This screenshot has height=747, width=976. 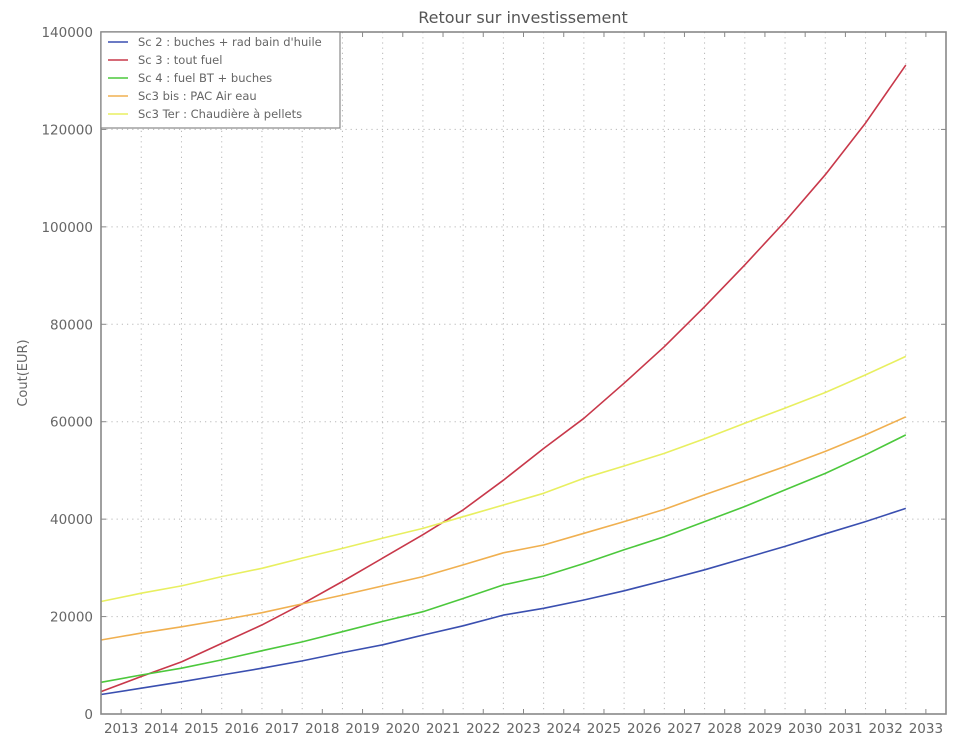 What do you see at coordinates (362, 729) in the screenshot?
I see `x-tick-label: 2019` at bounding box center [362, 729].